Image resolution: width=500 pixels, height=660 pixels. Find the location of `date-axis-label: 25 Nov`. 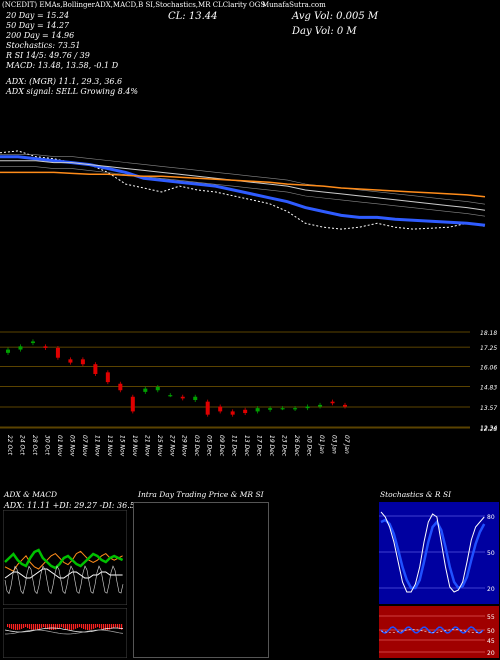

date-axis-label: 25 Nov is located at coordinates (159, 446).